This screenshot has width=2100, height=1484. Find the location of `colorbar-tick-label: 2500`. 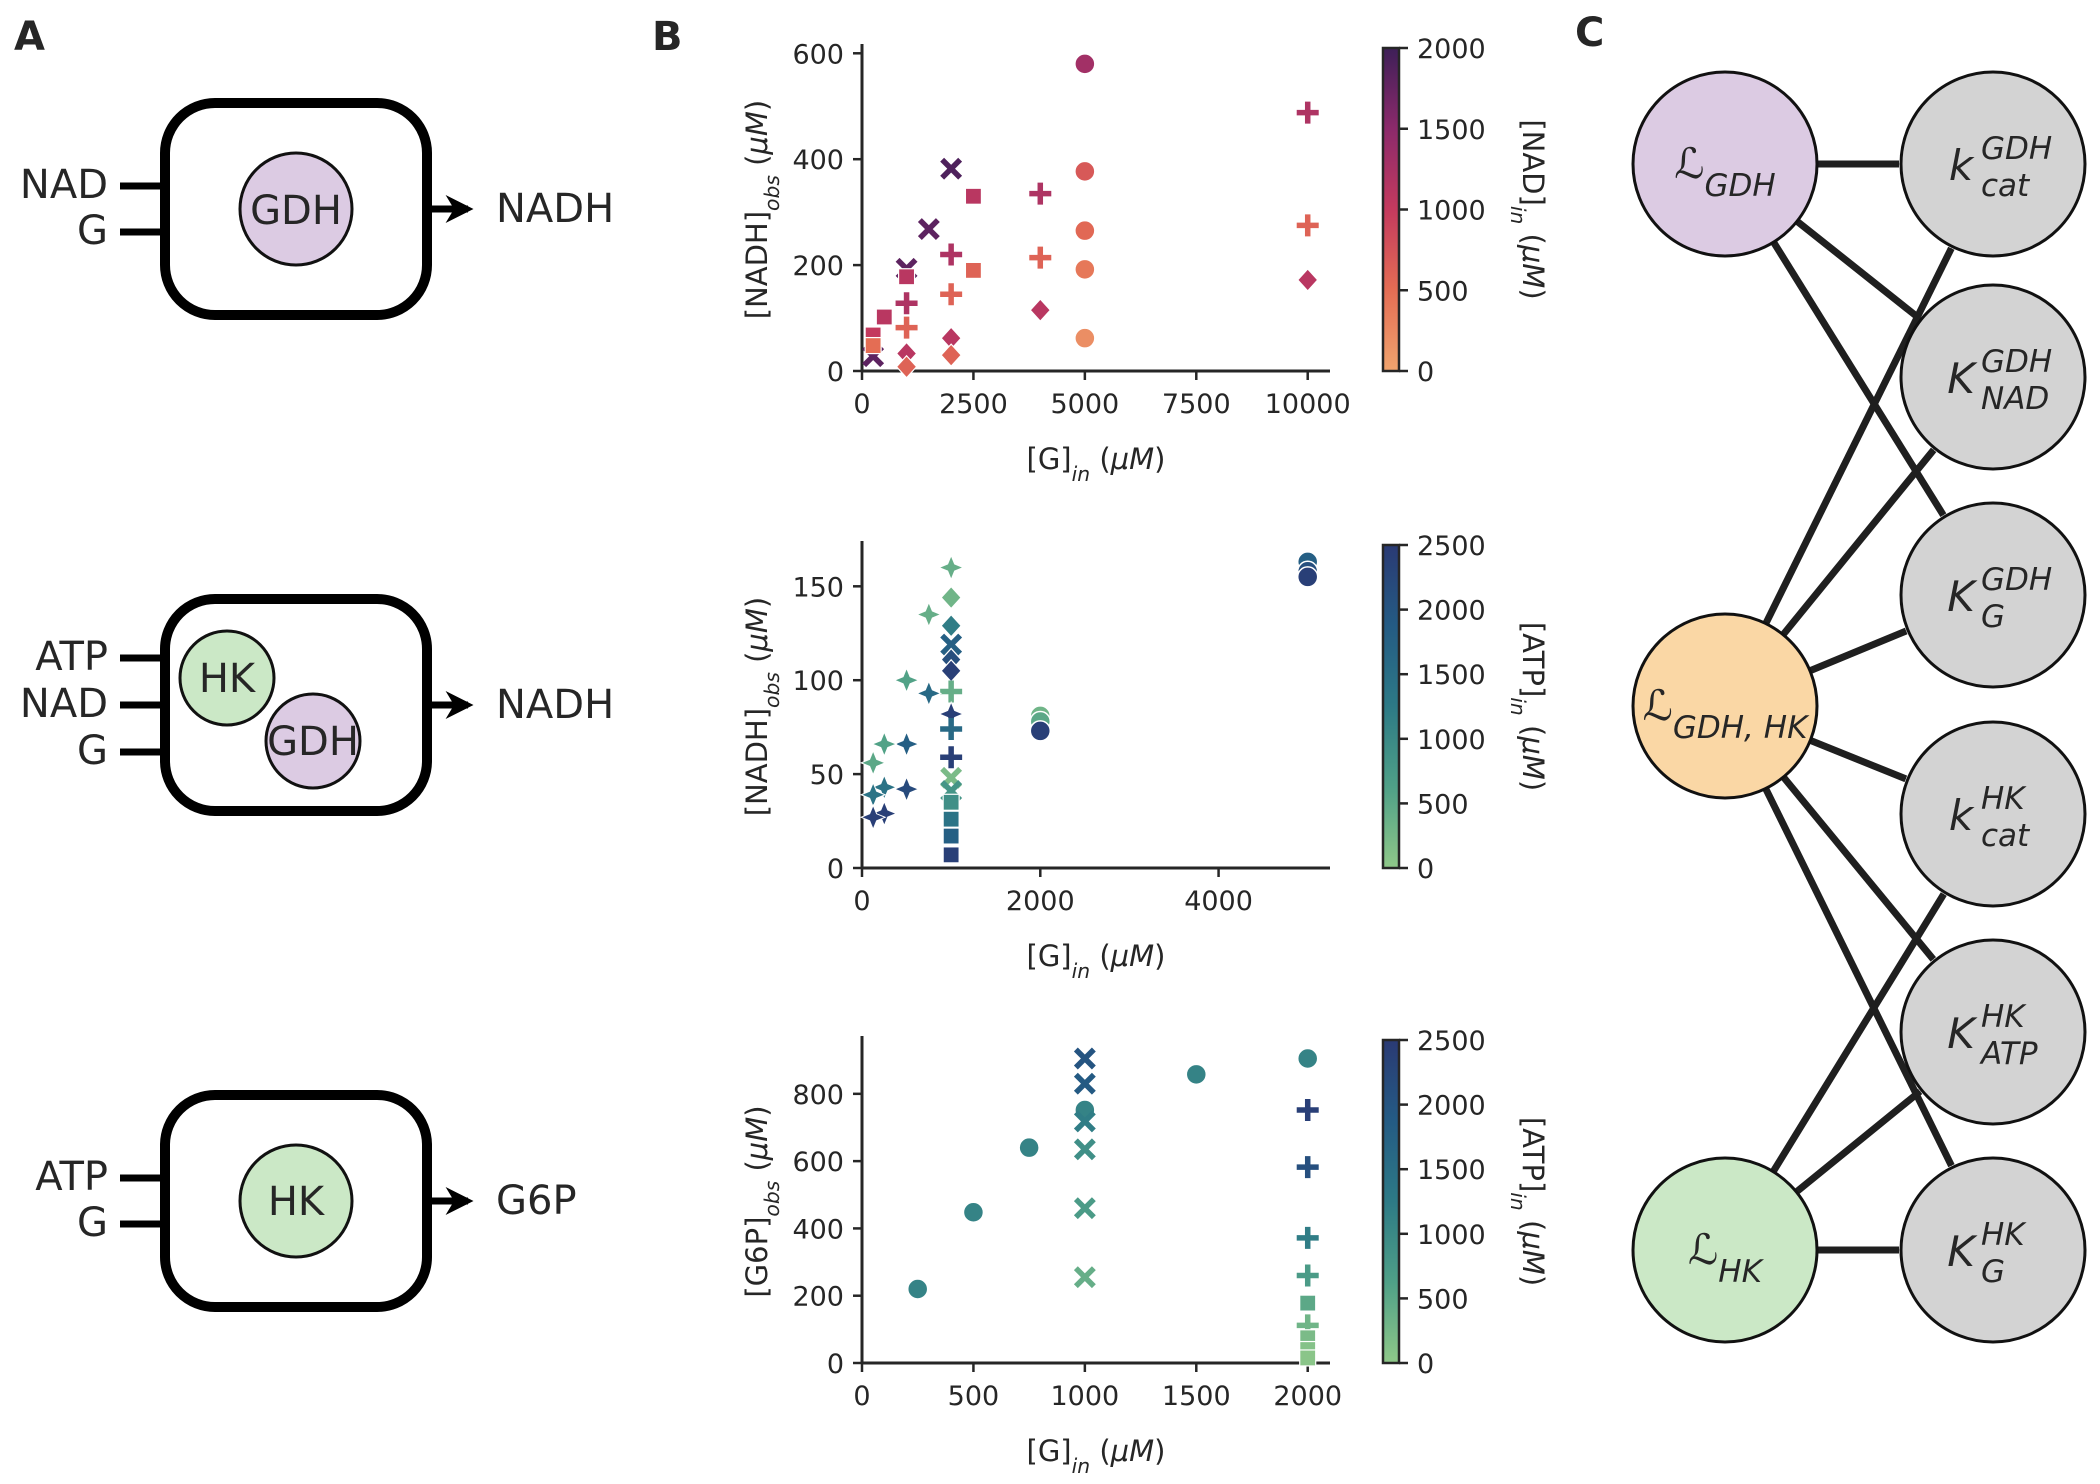

colorbar-tick-label: 2500 is located at coordinates (1451, 546).